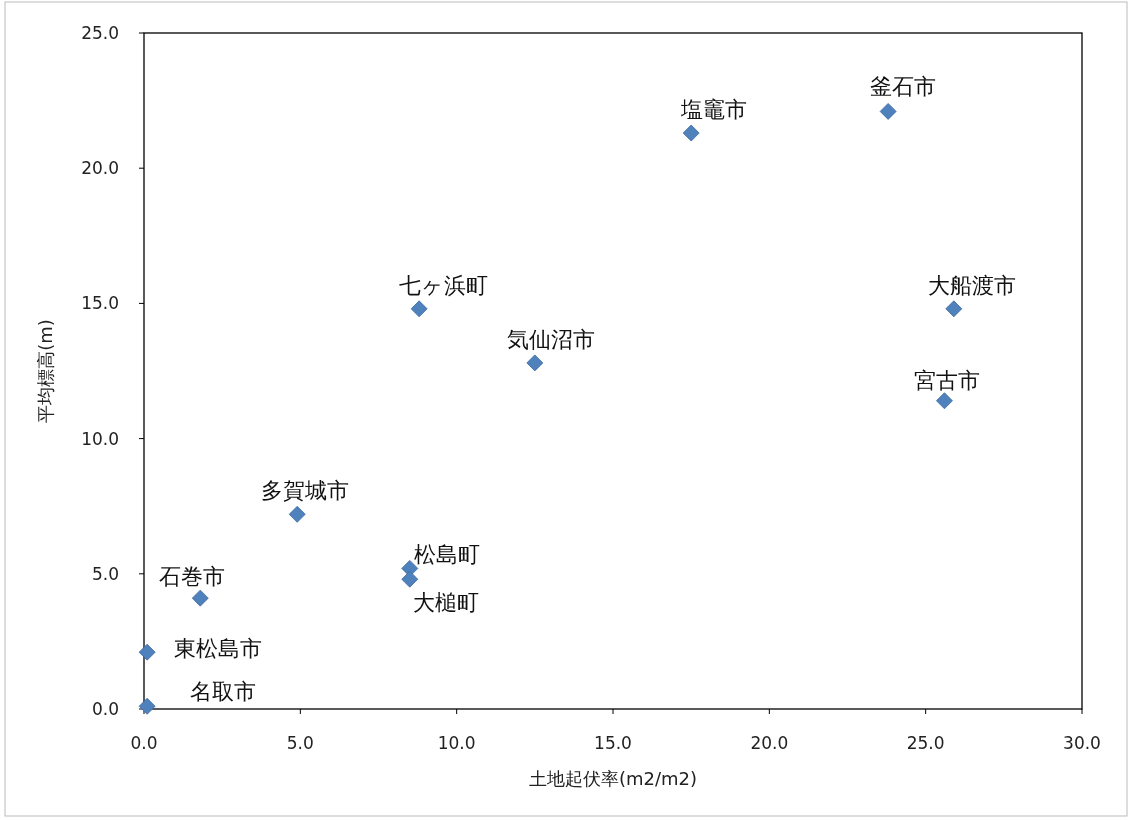  Describe the element at coordinates (947, 380) in the screenshot. I see `annotation: 宮古市` at that location.